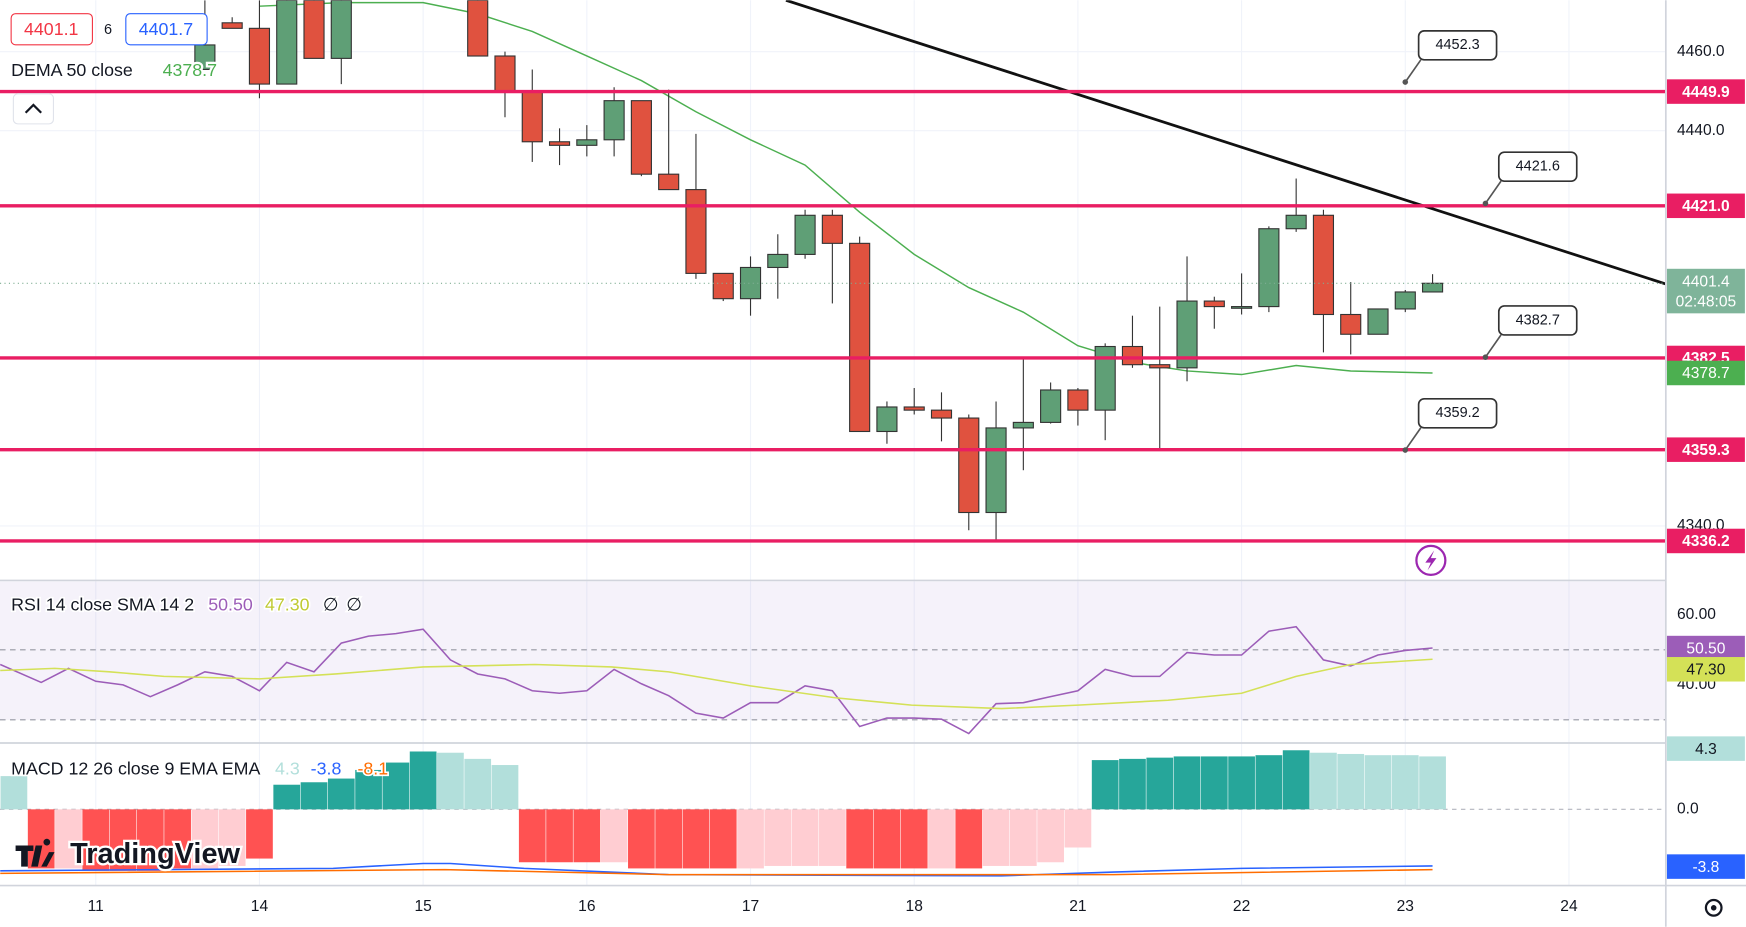 The width and height of the screenshot is (1746, 927). I want to click on macd-legend-hist: 4.3, so click(287, 768).